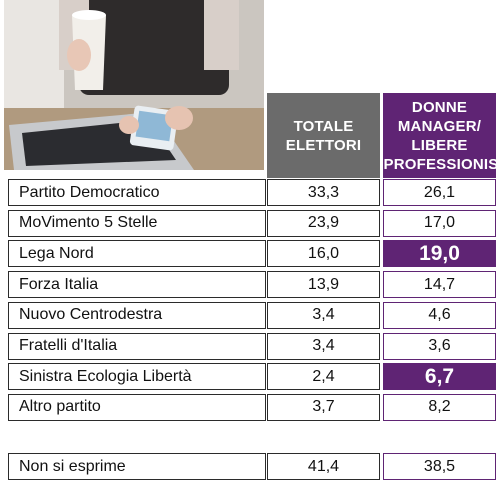 Image resolution: width=500 pixels, height=496 pixels. I want to click on totale-value: 33,3, so click(323, 192).